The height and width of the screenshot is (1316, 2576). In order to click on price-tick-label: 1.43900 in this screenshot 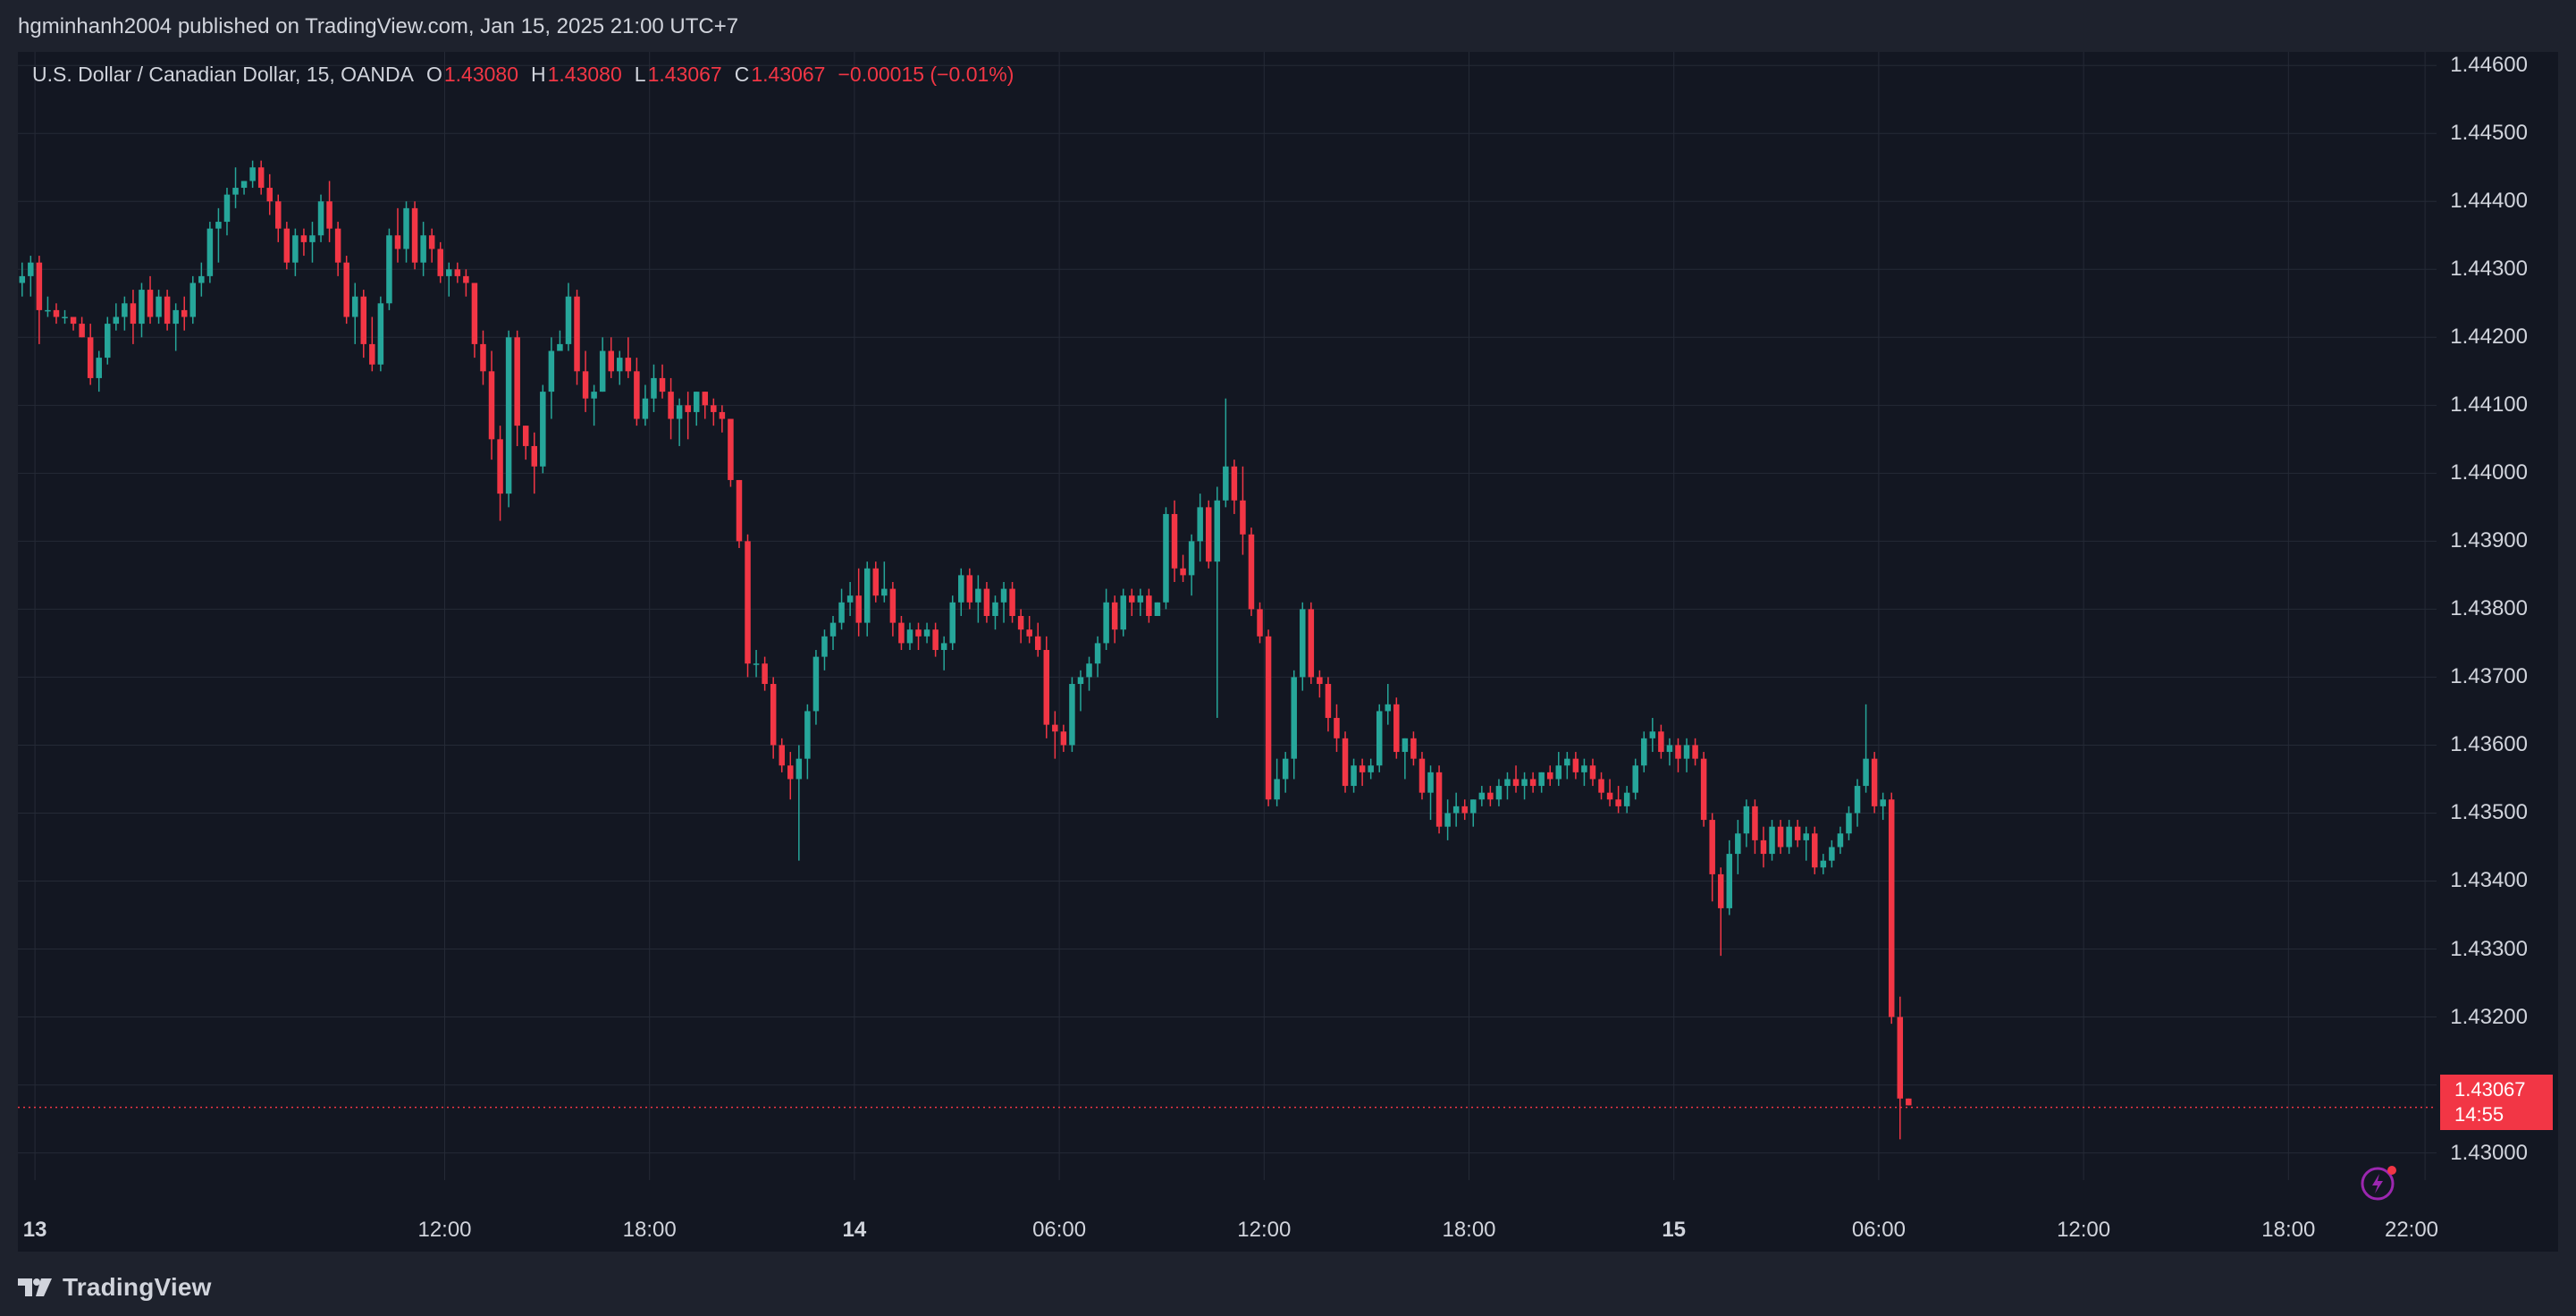, I will do `click(2489, 540)`.